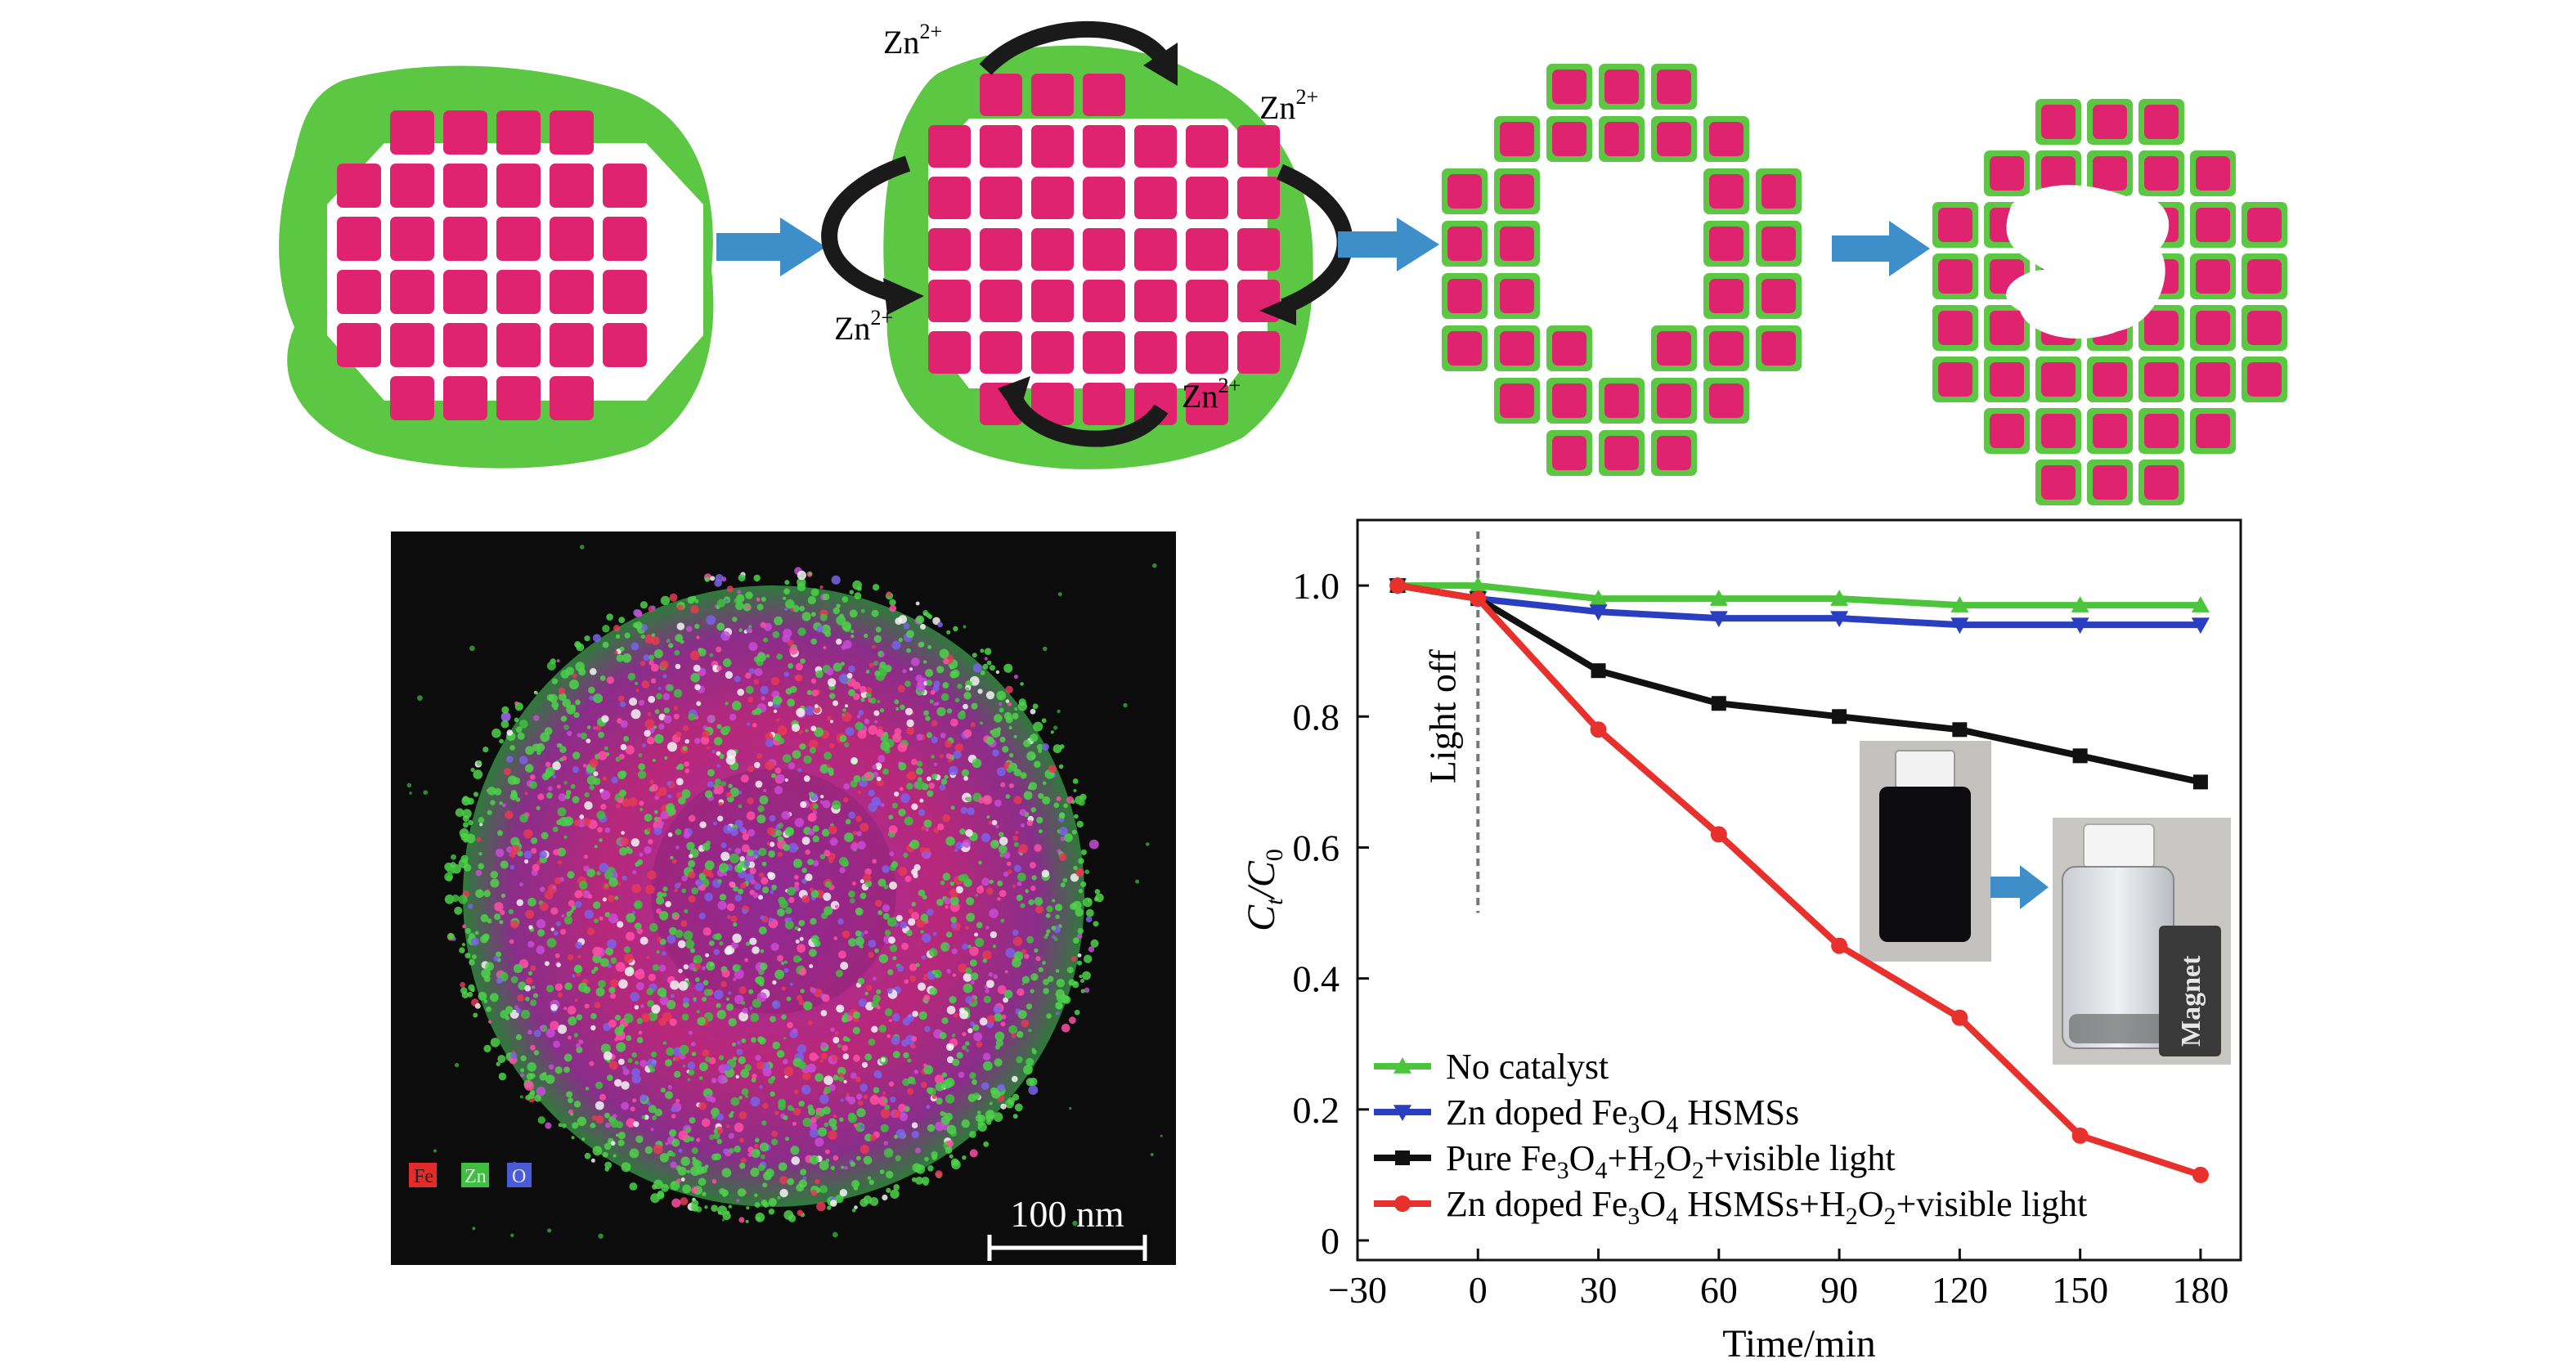 Image resolution: width=2576 pixels, height=1368 pixels. What do you see at coordinates (1749, 1204) in the screenshot?
I see `legend-text-part: HSMSs+` at bounding box center [1749, 1204].